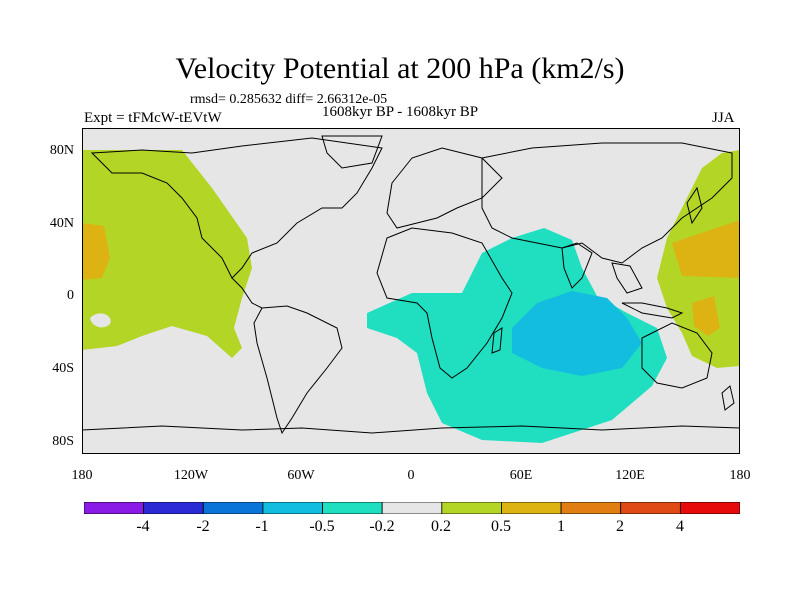  What do you see at coordinates (298, 370) in the screenshot?
I see `coast-south-america` at bounding box center [298, 370].